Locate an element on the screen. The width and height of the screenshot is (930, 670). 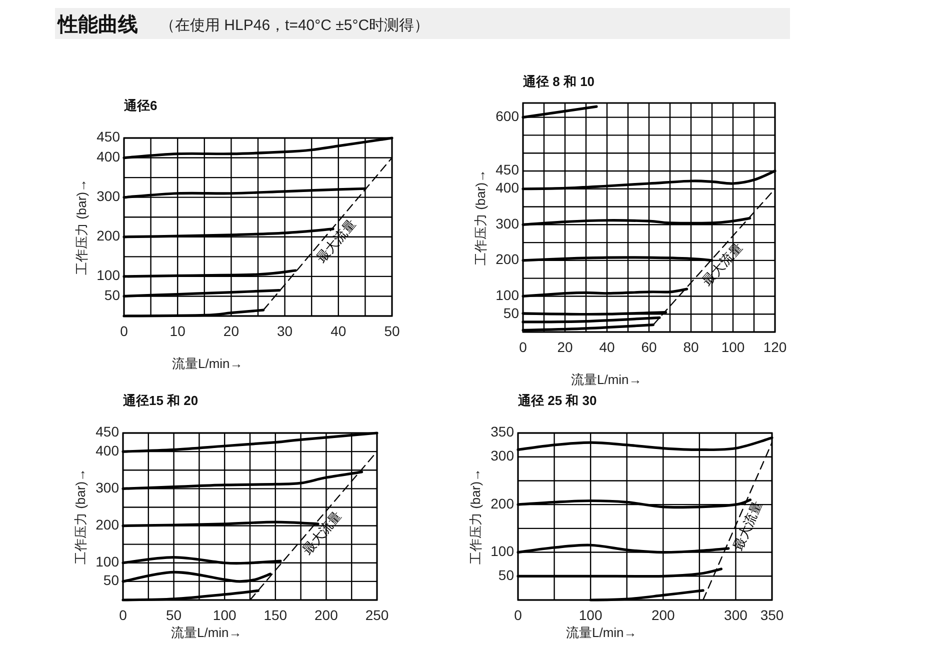
x-tick-label: 60 is located at coordinates (649, 347).